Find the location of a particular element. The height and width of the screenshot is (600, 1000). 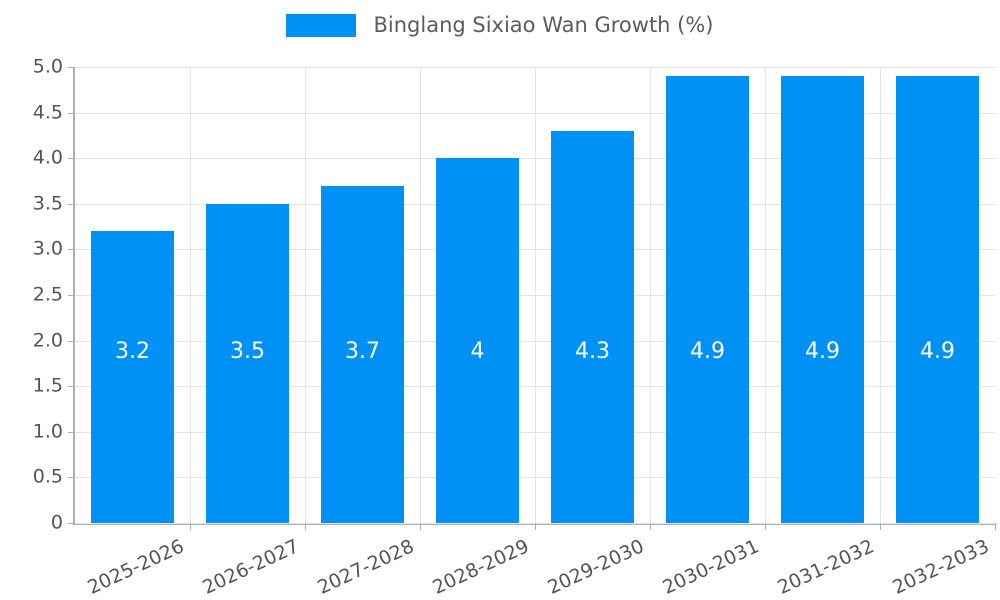

y-axis-tick-label: 4.0 is located at coordinates (47, 157).